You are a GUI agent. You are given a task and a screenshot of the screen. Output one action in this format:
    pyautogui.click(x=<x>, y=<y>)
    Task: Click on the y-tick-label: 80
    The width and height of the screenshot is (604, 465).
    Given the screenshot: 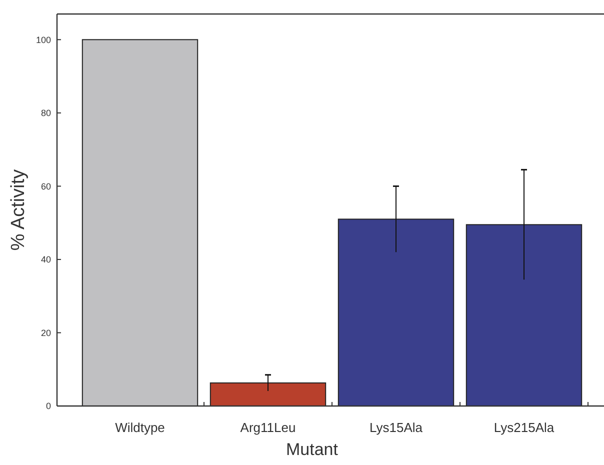 What is the action you would take?
    pyautogui.click(x=45, y=113)
    